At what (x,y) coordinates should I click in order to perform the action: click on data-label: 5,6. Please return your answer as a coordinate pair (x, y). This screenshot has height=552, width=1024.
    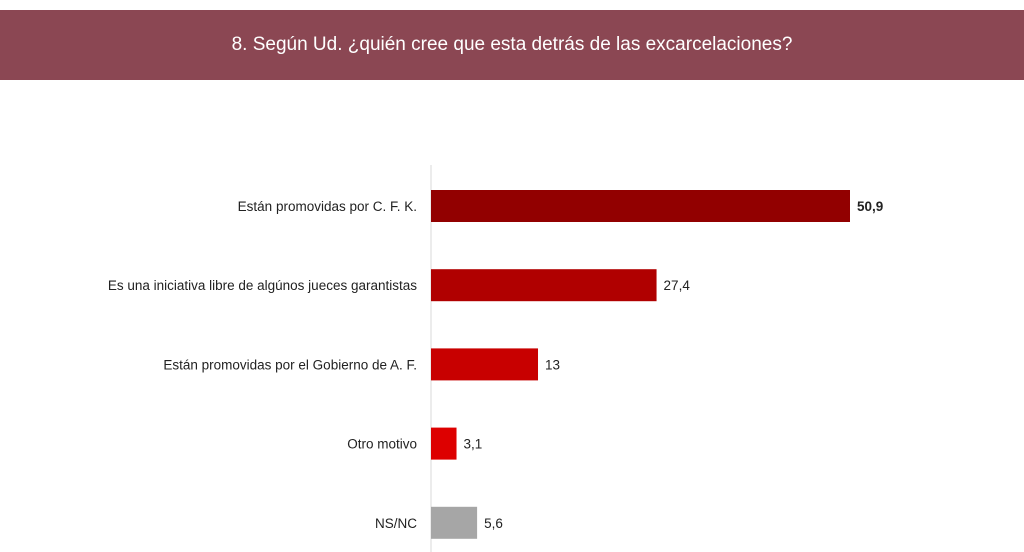
    Looking at the image, I should click on (493, 523).